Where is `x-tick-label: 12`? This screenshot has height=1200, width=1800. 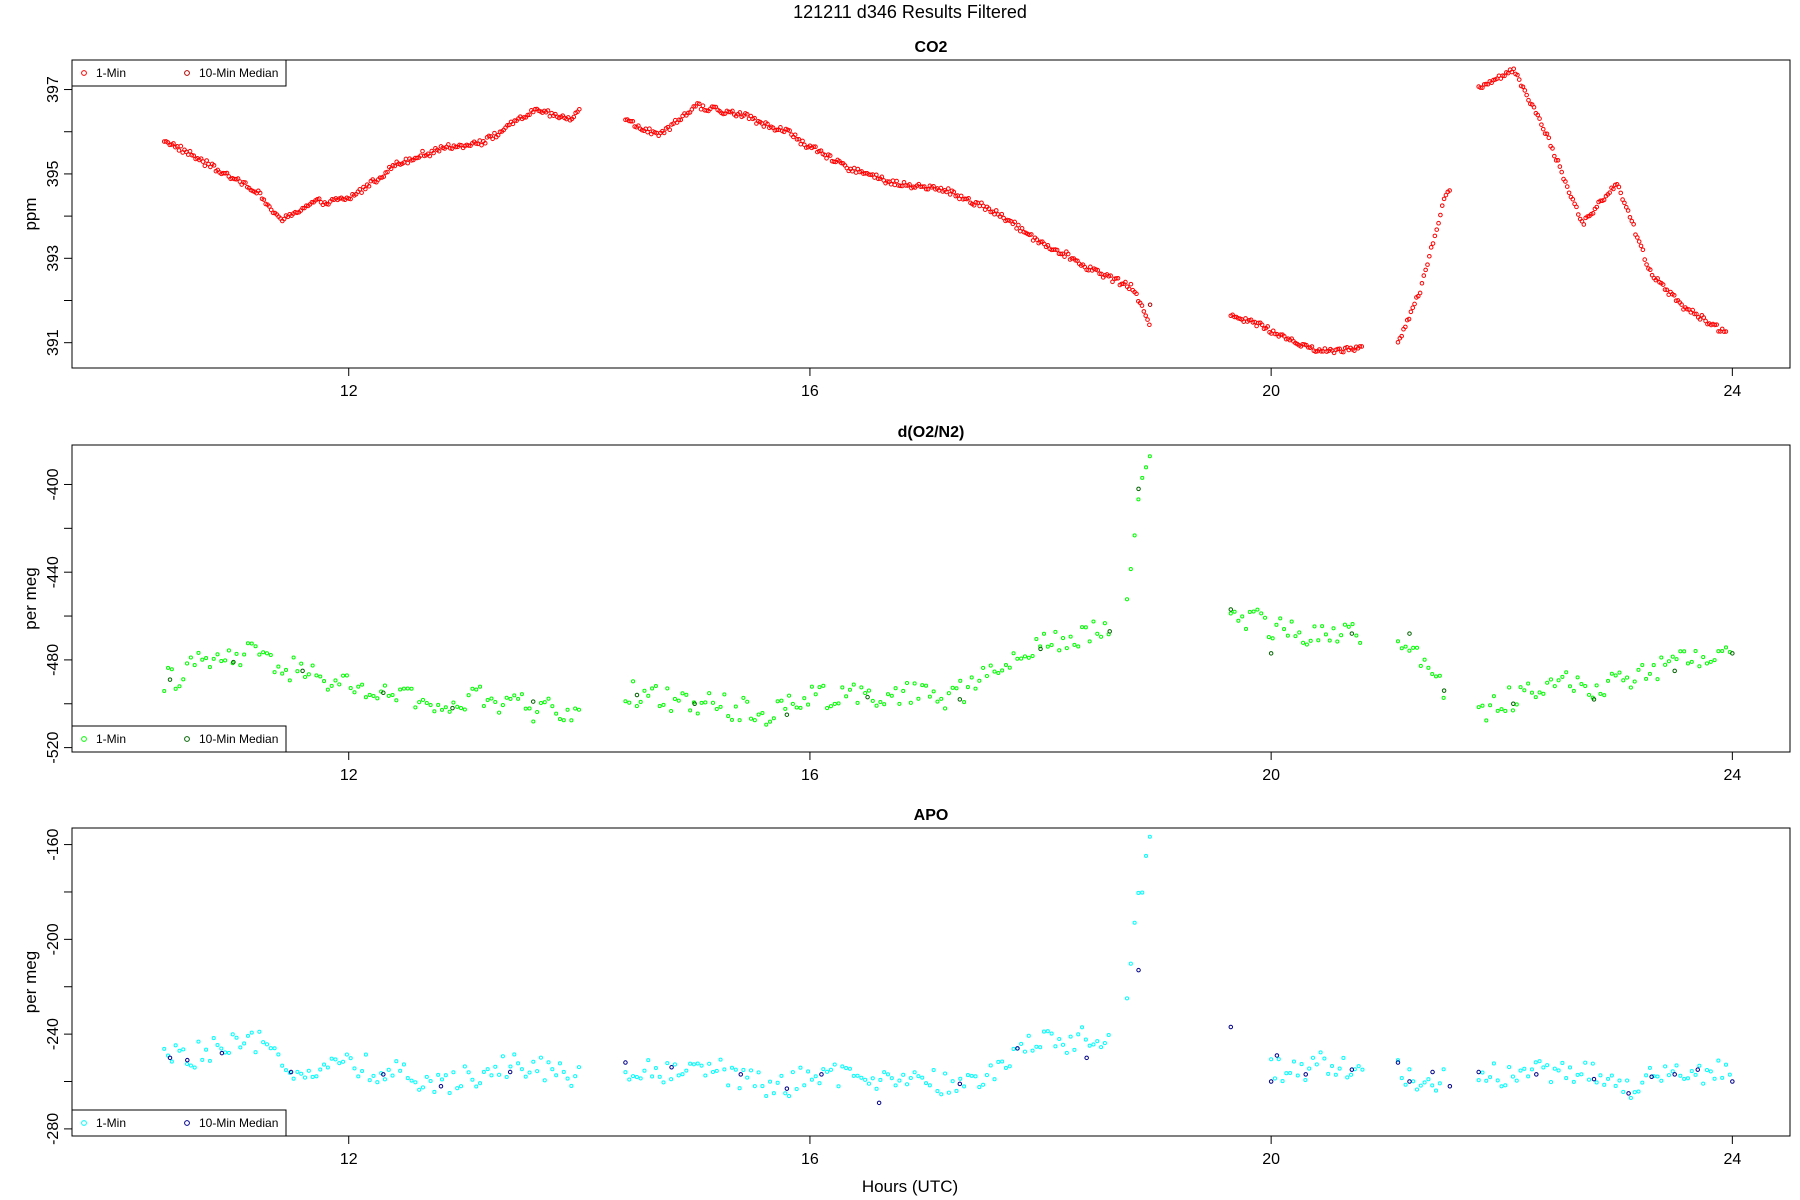 x-tick-label: 12 is located at coordinates (349, 391).